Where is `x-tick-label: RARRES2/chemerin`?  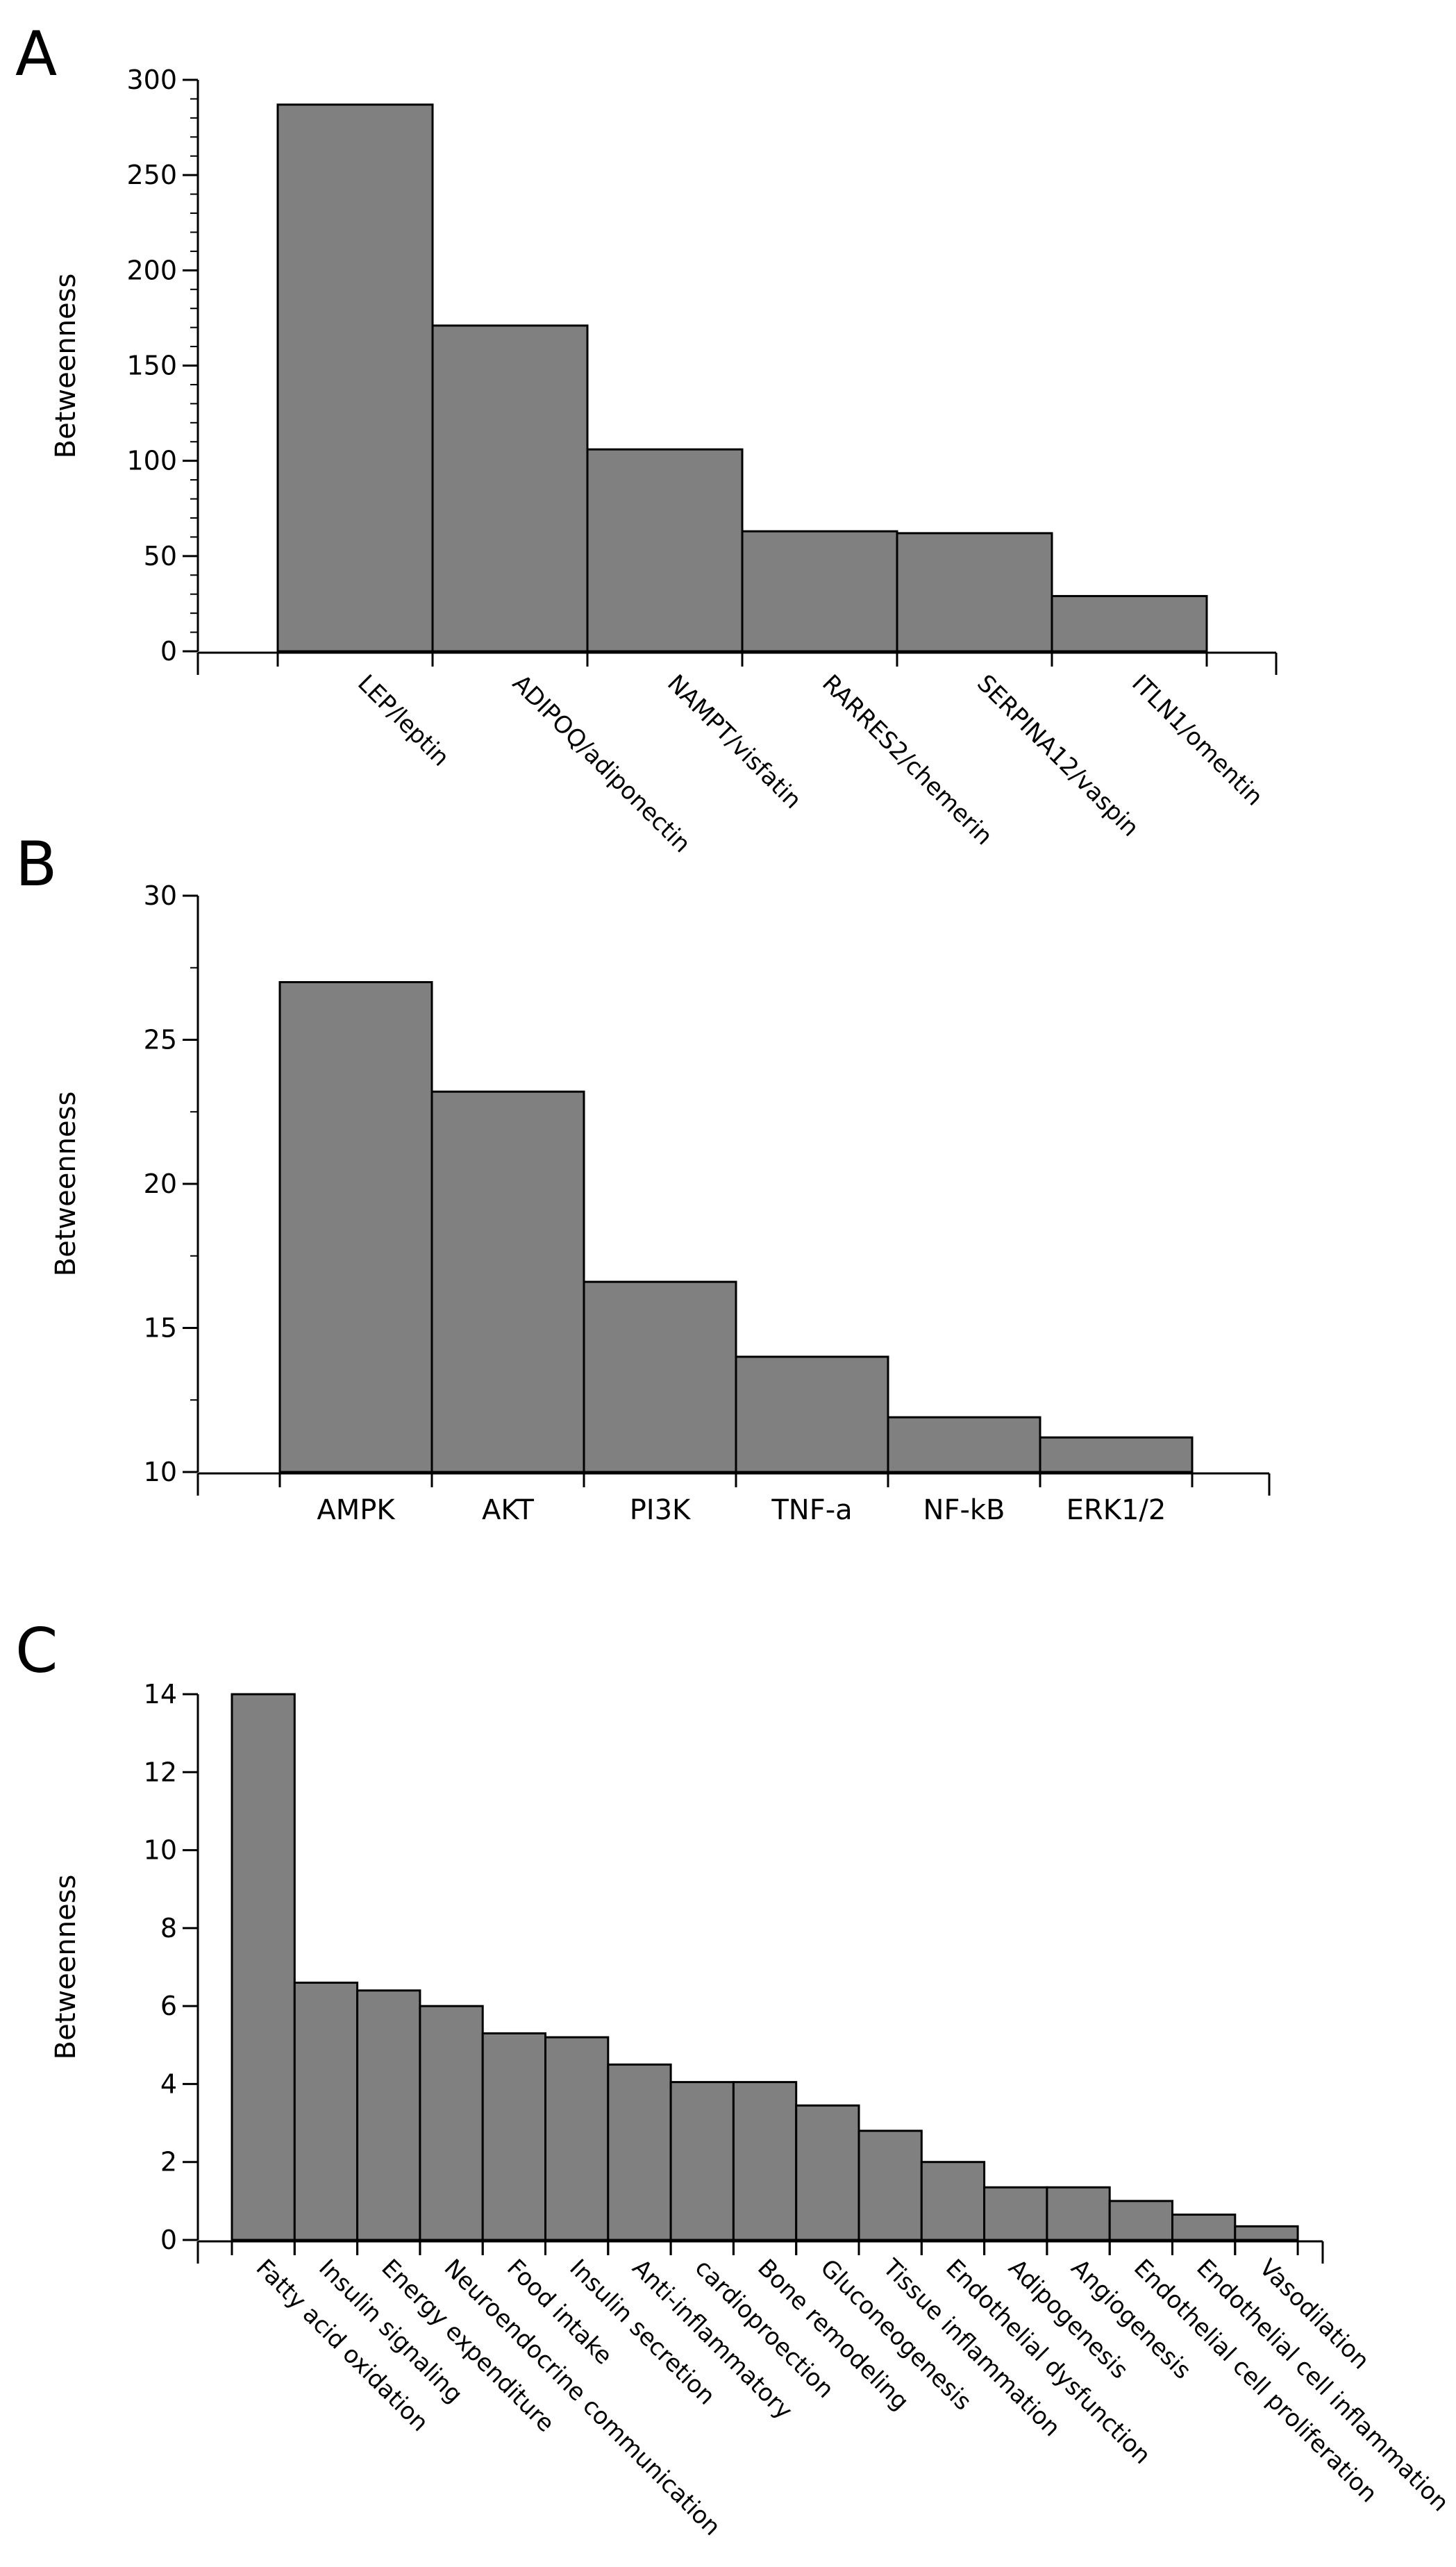 x-tick-label: RARRES2/chemerin is located at coordinates (907, 760).